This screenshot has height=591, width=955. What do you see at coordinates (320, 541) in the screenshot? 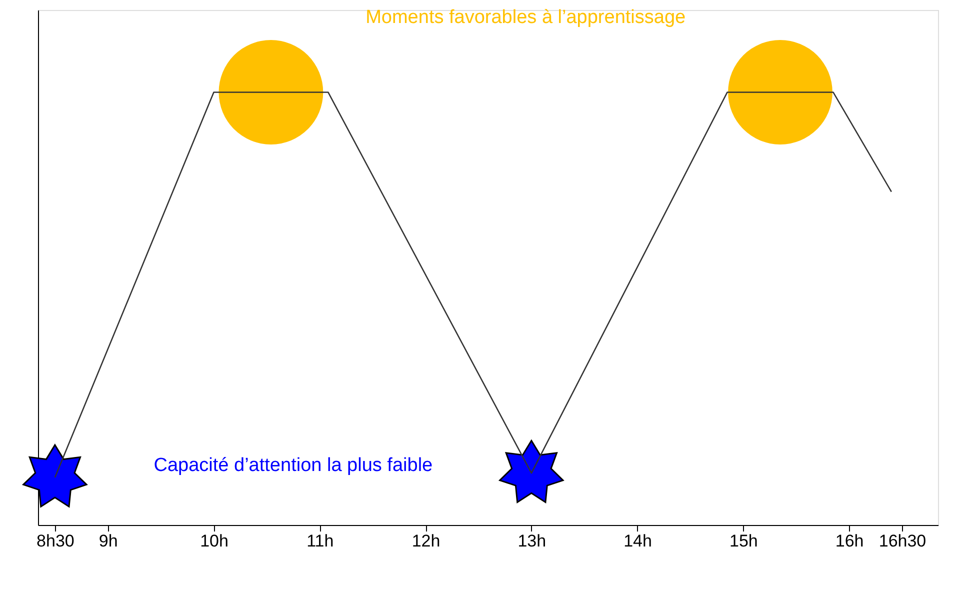
I see `x-tick-label: 11h` at bounding box center [320, 541].